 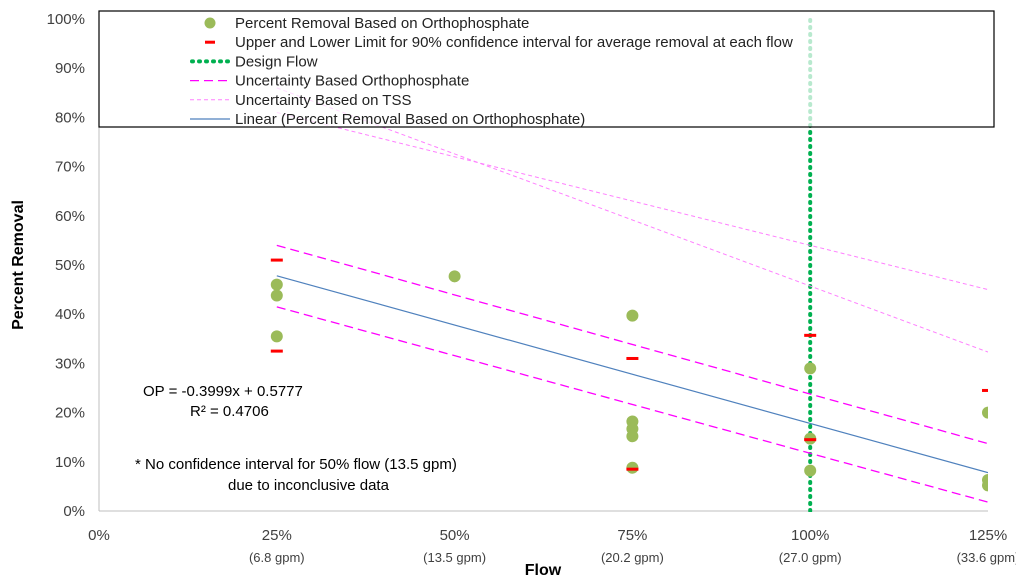 What do you see at coordinates (70, 314) in the screenshot?
I see `y-tick-label: 40%` at bounding box center [70, 314].